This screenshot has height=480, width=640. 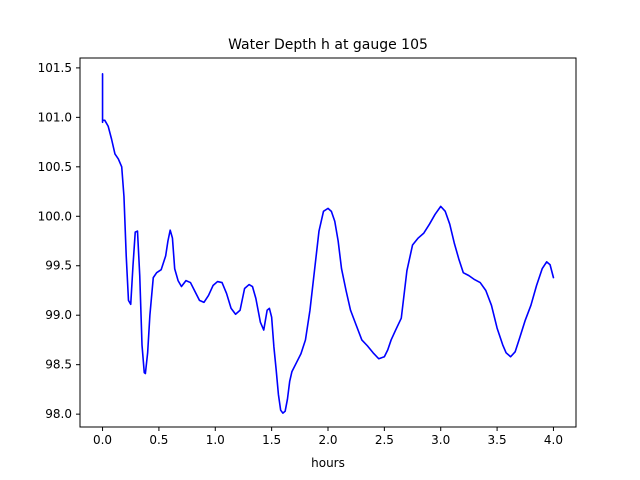 I want to click on y-tick-label: 99.0, so click(x=58, y=315).